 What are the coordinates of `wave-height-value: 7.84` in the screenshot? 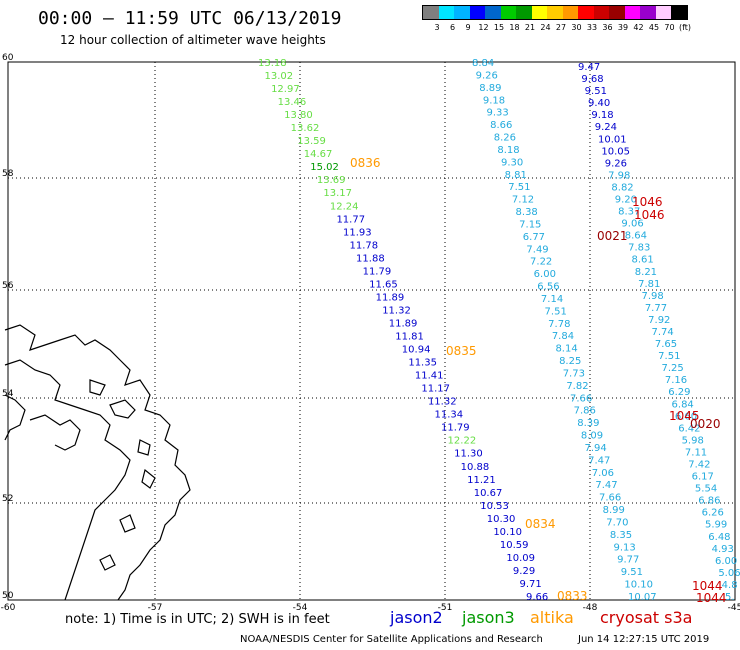 It's located at (563, 336).